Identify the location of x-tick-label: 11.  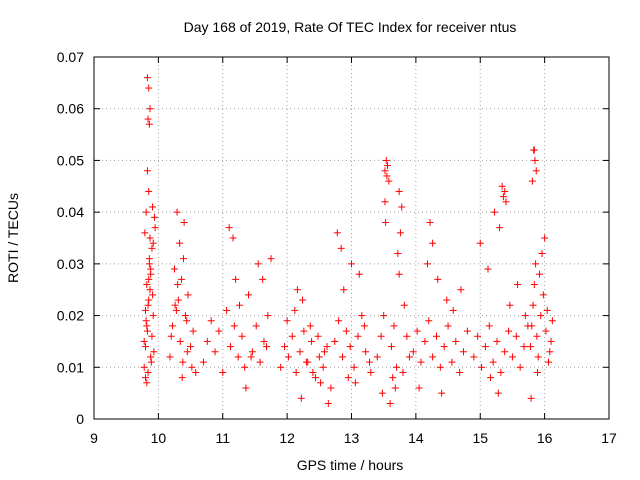
(222, 438).